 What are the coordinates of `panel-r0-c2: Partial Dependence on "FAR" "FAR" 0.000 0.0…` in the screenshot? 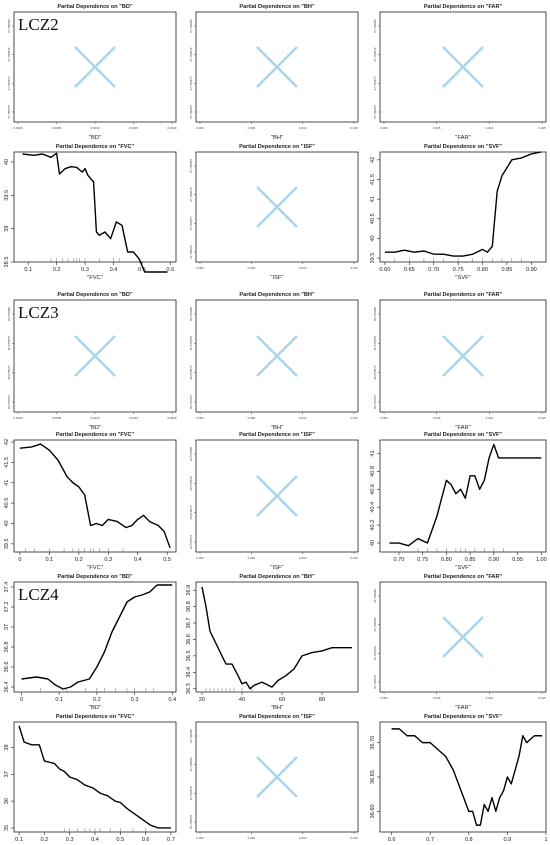 It's located at (460, 72).